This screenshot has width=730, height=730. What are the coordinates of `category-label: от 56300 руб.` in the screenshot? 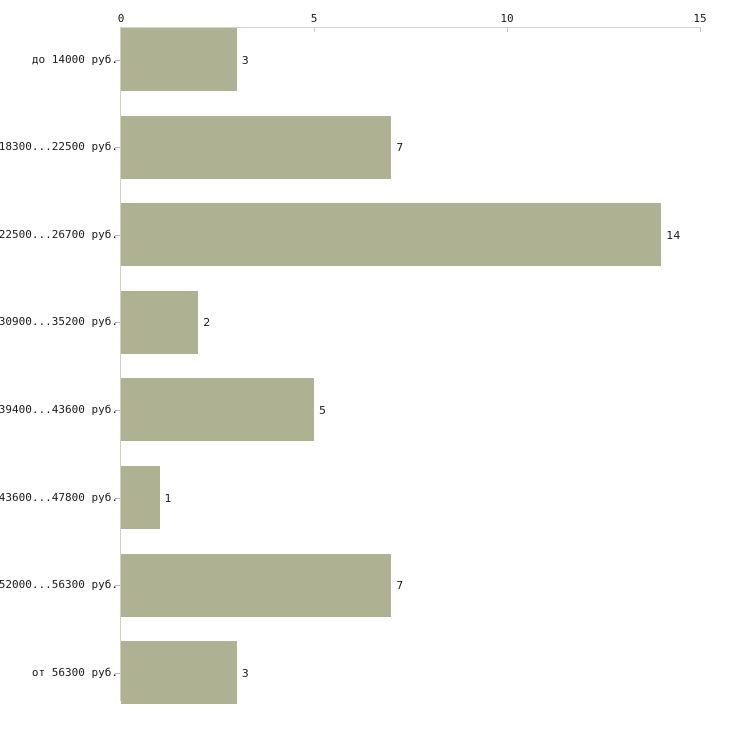 It's located at (74, 672).